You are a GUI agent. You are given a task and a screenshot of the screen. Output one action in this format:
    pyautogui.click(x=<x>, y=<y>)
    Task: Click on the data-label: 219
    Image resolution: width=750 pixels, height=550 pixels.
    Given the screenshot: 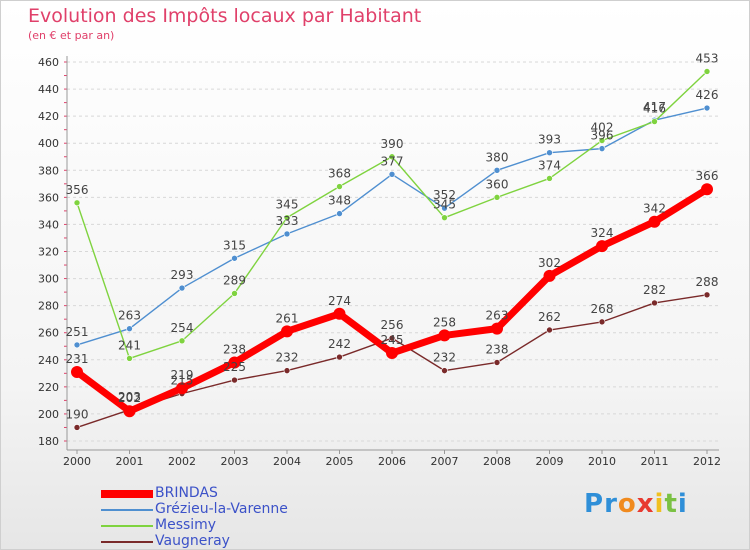 What is the action you would take?
    pyautogui.click(x=182, y=375)
    